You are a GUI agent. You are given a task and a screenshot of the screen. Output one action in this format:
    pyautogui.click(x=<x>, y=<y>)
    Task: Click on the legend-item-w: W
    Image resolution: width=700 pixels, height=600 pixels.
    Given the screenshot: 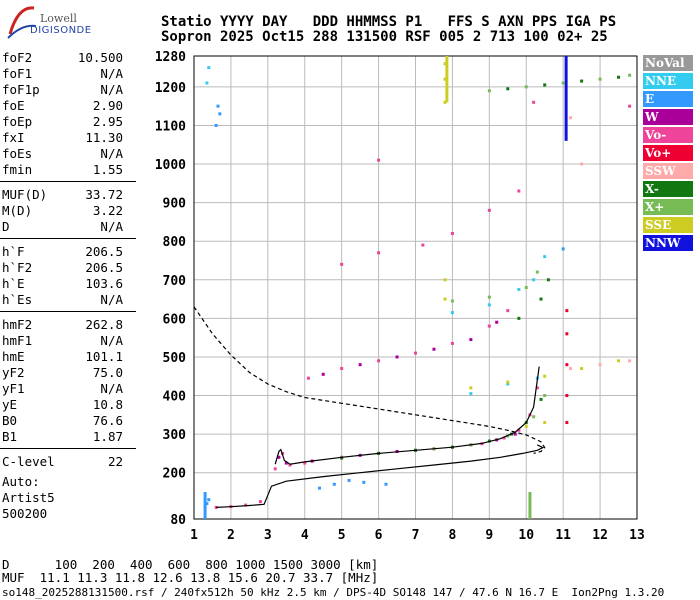 What is the action you would take?
    pyautogui.click(x=668, y=117)
    